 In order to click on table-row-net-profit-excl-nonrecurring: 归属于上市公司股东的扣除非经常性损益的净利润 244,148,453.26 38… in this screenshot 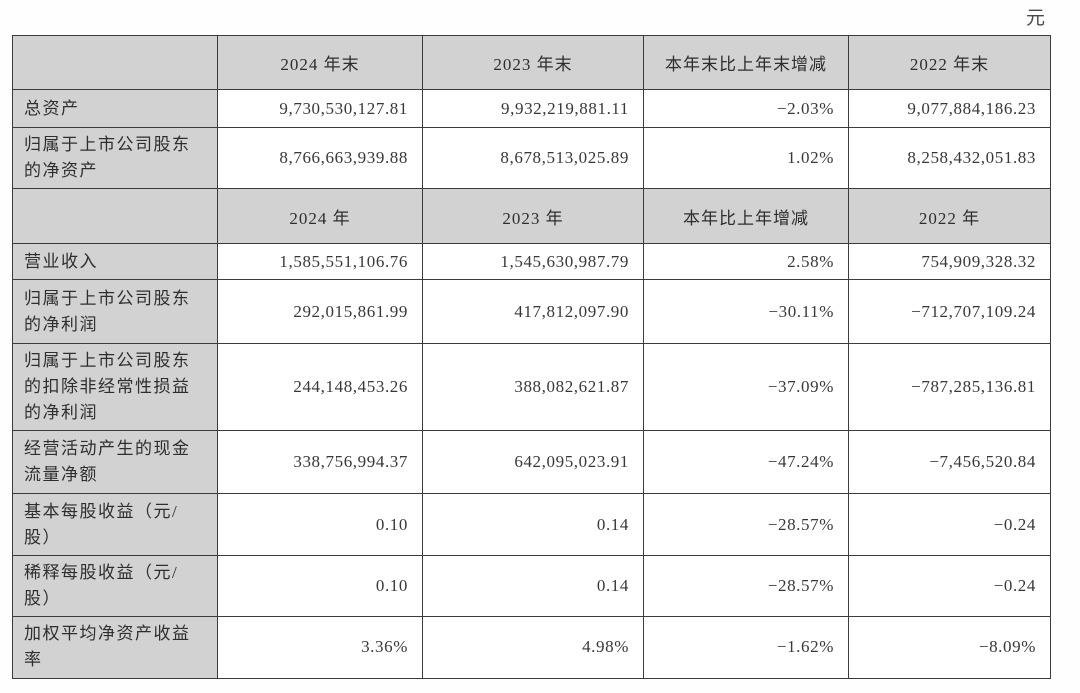, I will do `click(531, 387)`.